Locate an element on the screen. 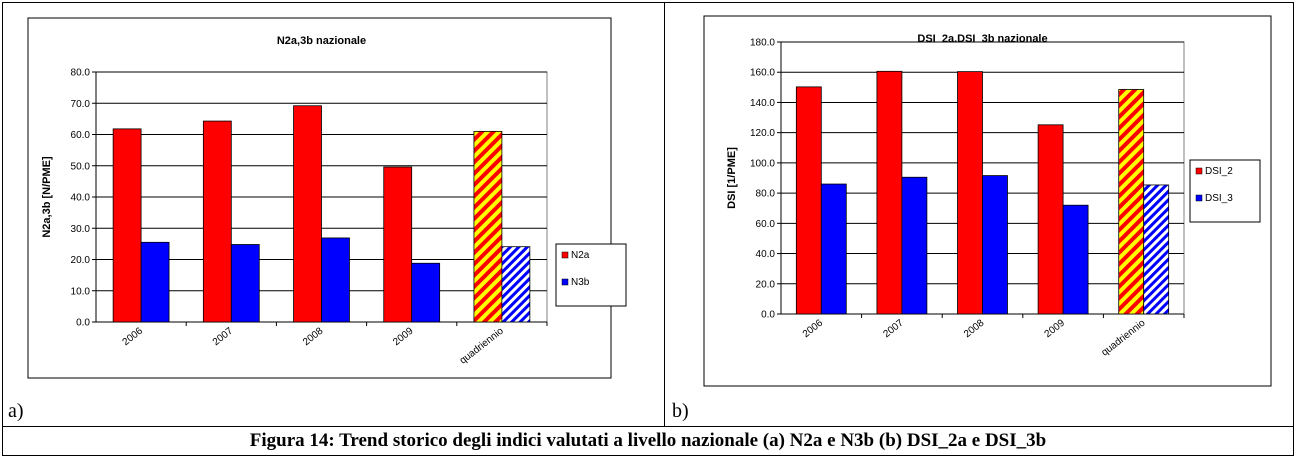  bar-dsi-2-2007 is located at coordinates (889, 192).